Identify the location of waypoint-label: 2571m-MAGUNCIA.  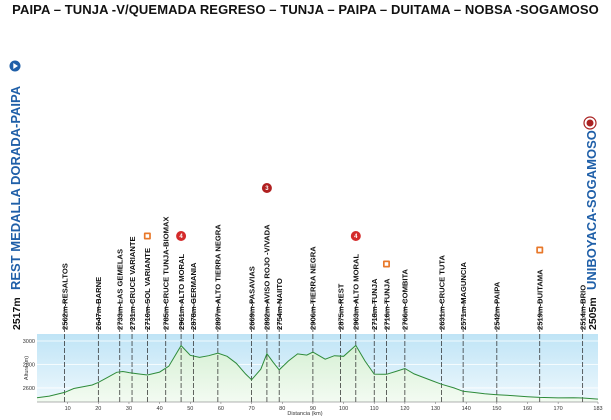
(463, 296).